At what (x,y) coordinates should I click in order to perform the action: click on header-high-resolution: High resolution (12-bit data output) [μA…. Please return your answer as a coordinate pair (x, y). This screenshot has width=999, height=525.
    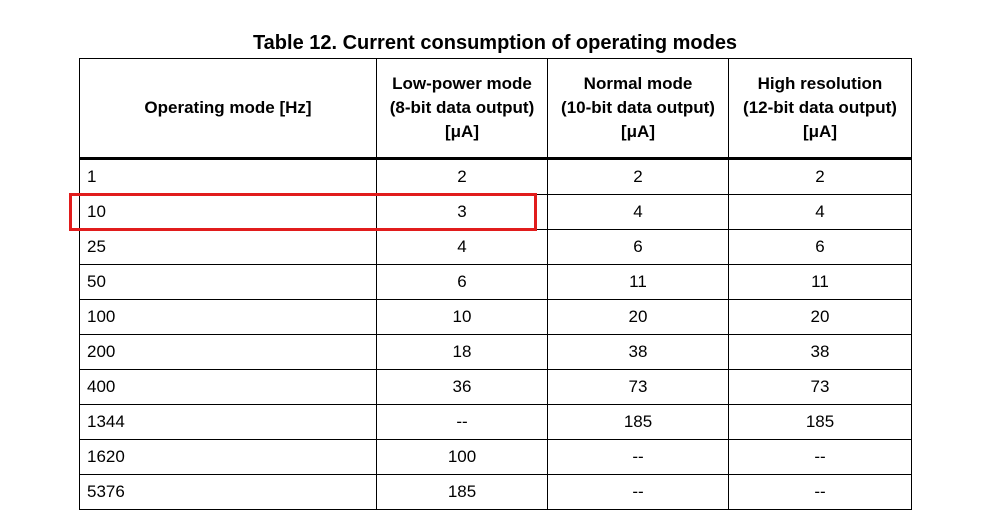
    Looking at the image, I should click on (820, 109).